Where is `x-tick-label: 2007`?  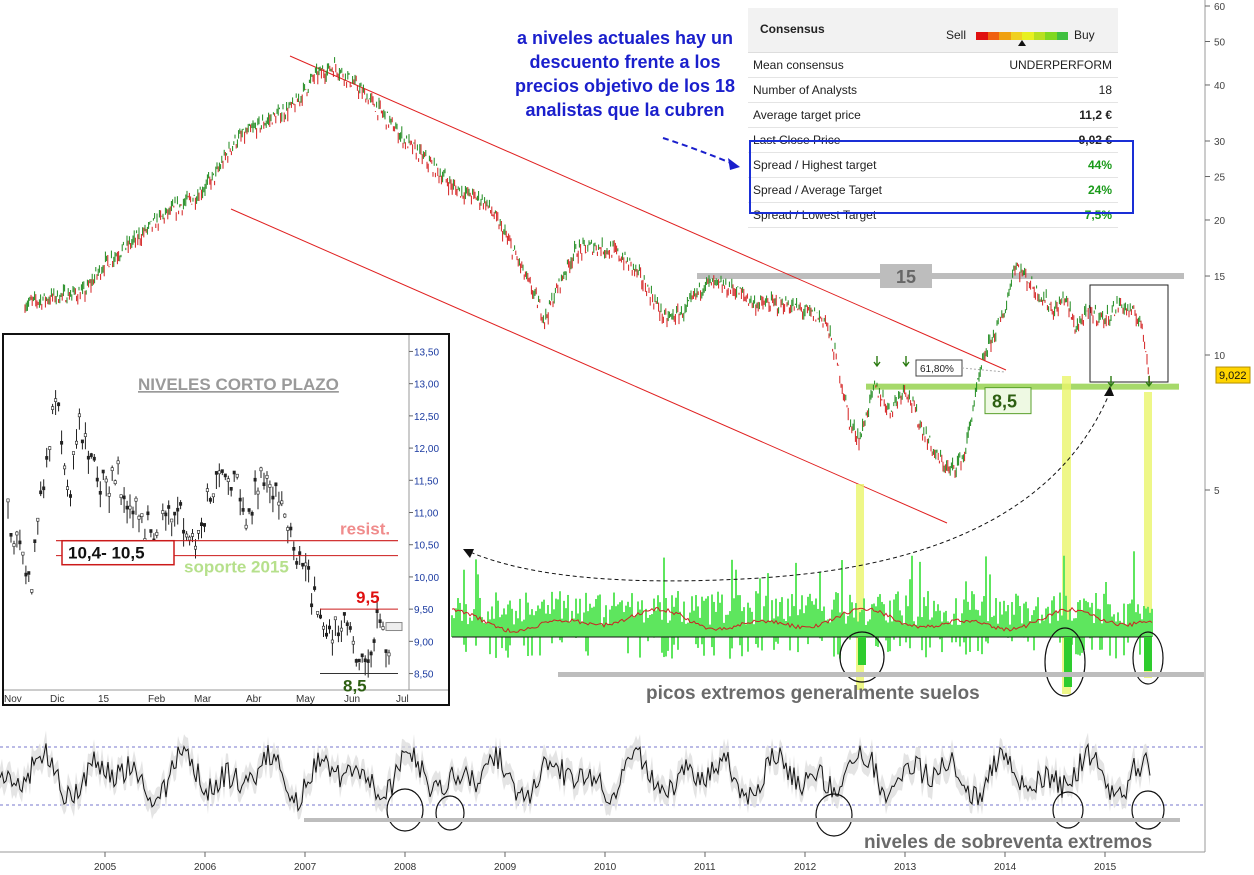 x-tick-label: 2007 is located at coordinates (305, 867).